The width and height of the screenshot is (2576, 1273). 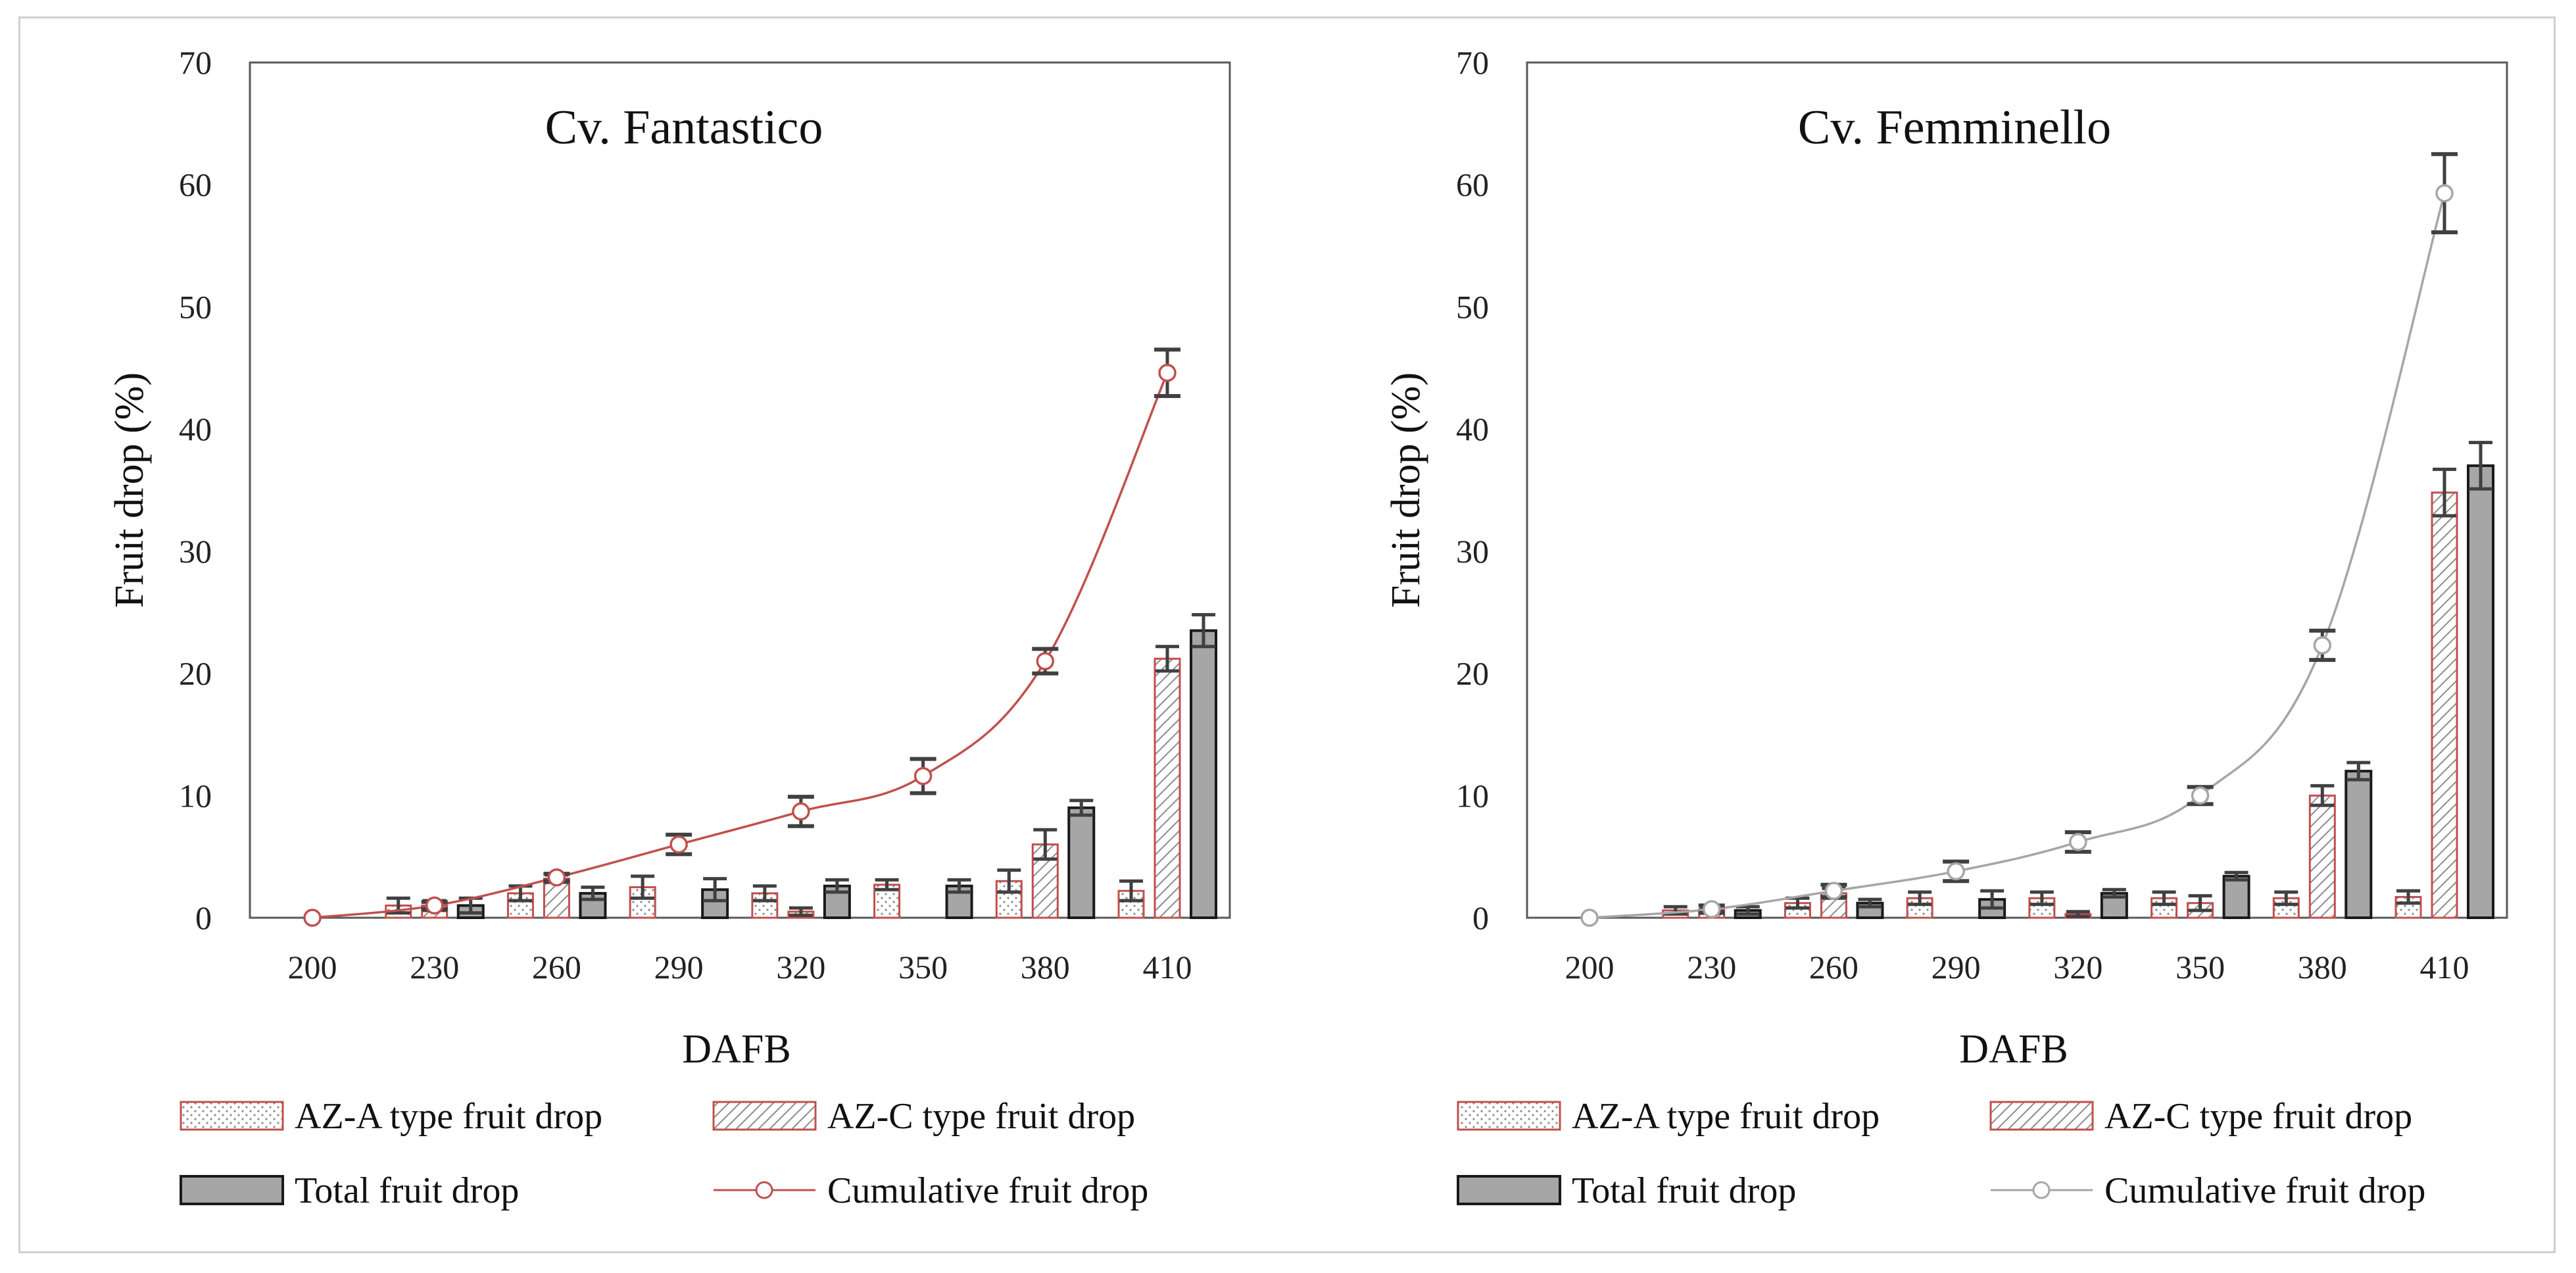 What do you see at coordinates (1712, 968) in the screenshot?
I see `x-tick-label: 230` at bounding box center [1712, 968].